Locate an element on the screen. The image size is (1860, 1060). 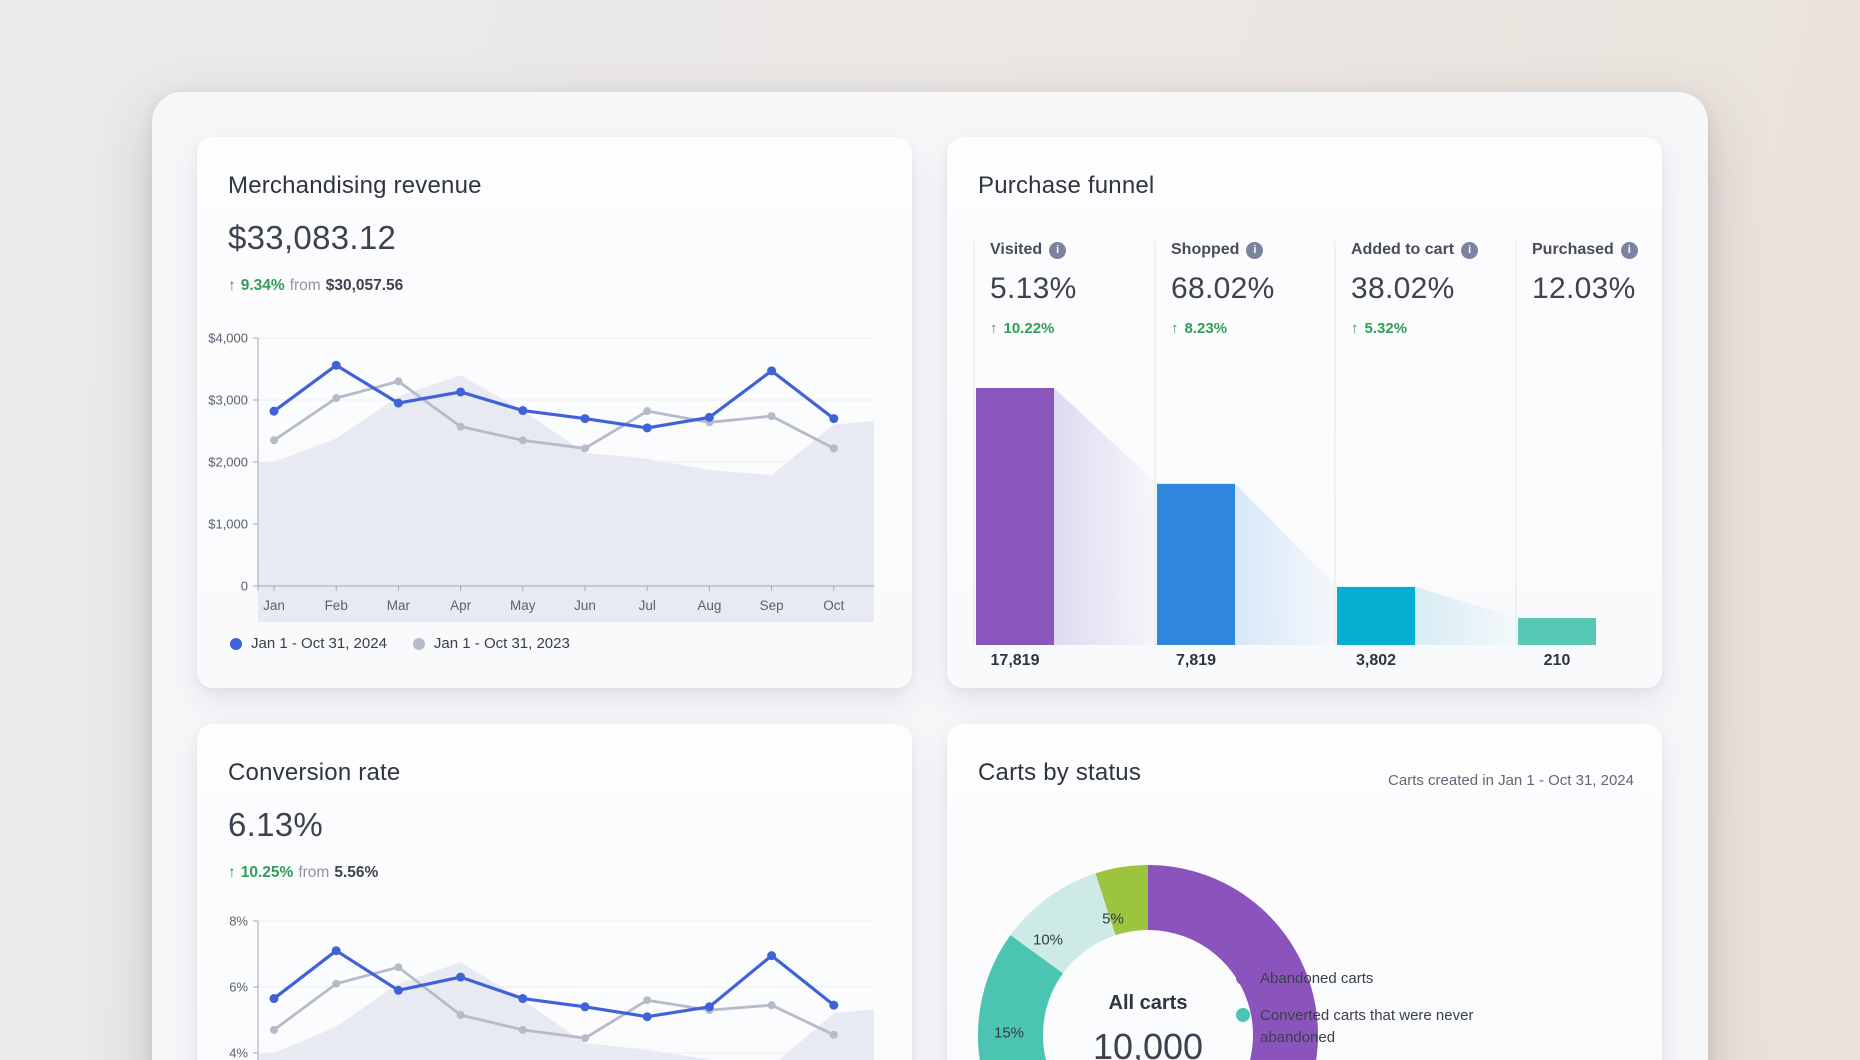
funnel-count-purchased: 210 is located at coordinates (1557, 660).